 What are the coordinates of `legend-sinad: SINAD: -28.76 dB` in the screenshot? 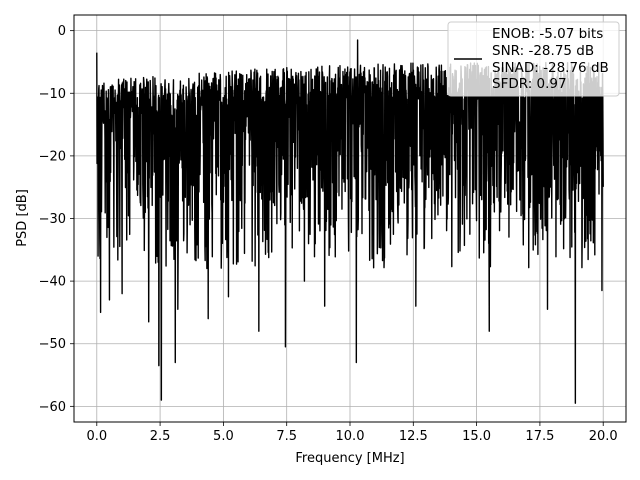 It's located at (550, 68).